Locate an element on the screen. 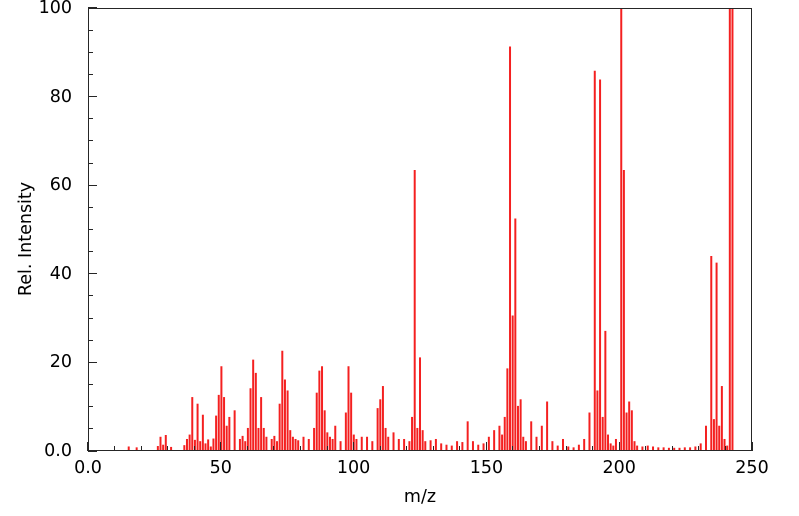  y-tick-label: 20 is located at coordinates (60, 362).